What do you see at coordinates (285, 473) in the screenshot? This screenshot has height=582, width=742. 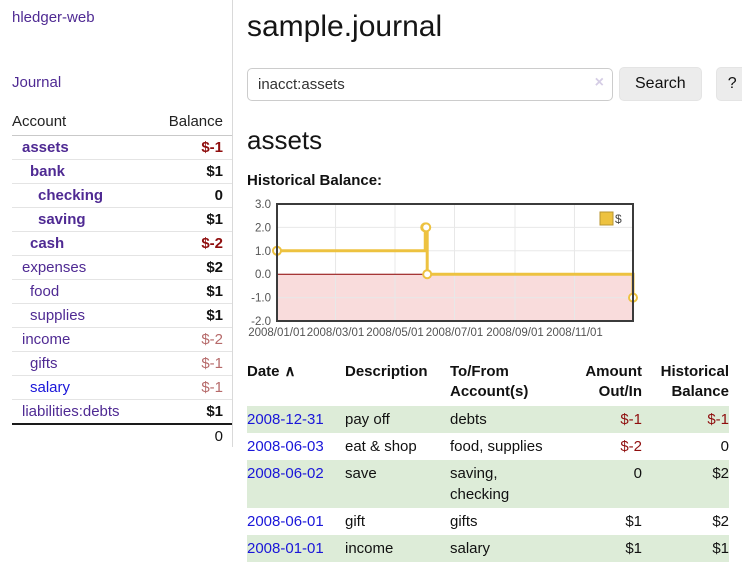 I see `transaction-date-link: 2008-06-02` at bounding box center [285, 473].